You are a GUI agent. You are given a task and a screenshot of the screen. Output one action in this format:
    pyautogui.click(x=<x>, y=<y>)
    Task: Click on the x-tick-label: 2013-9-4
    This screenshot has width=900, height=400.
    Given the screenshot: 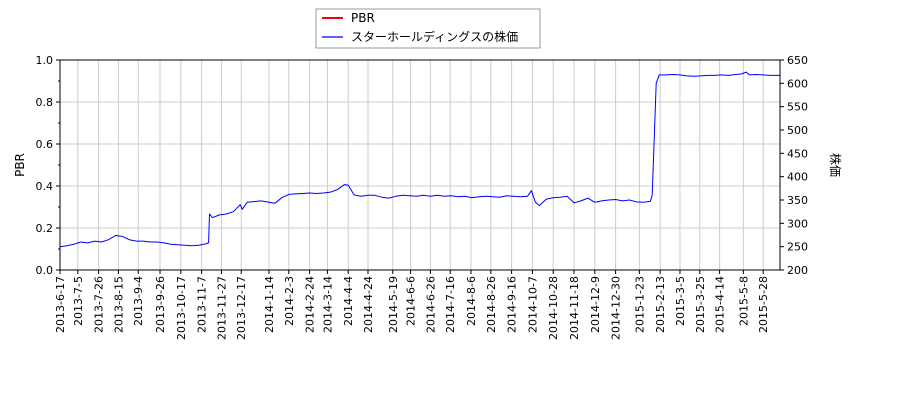 What is the action you would take?
    pyautogui.click(x=138, y=301)
    